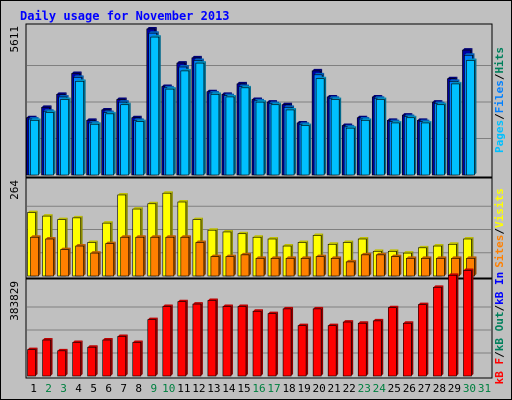  Describe the element at coordinates (499, 371) in the screenshot. I see `legend-item: kB F` at that location.